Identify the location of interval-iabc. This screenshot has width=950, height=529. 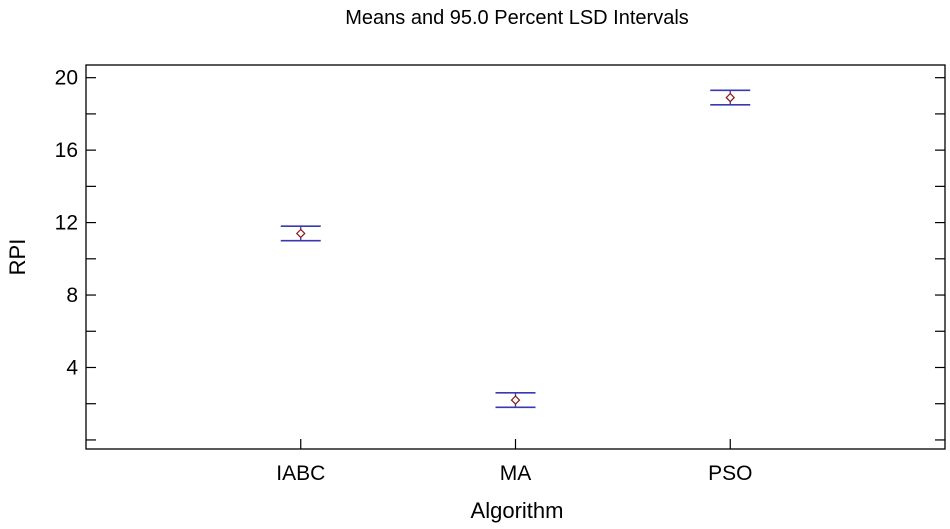
(300, 233).